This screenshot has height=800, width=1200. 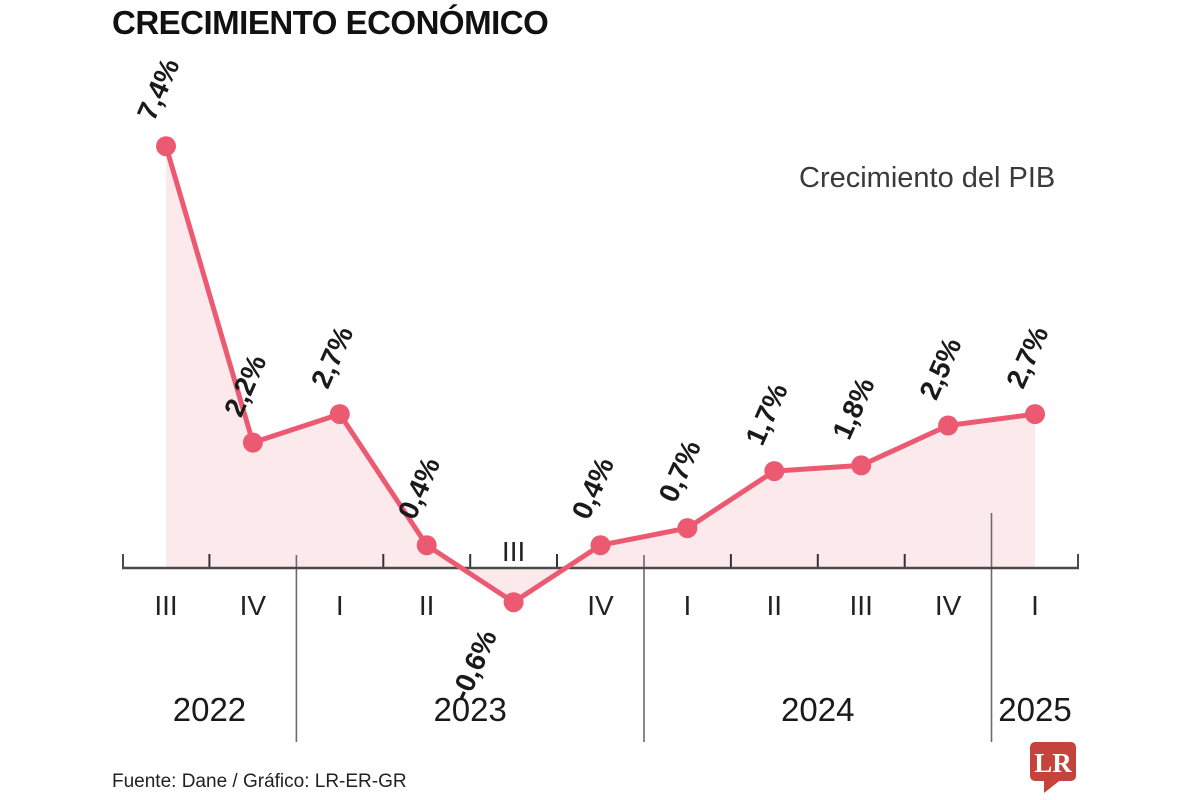 I want to click on year-label: 2023, so click(x=469, y=709).